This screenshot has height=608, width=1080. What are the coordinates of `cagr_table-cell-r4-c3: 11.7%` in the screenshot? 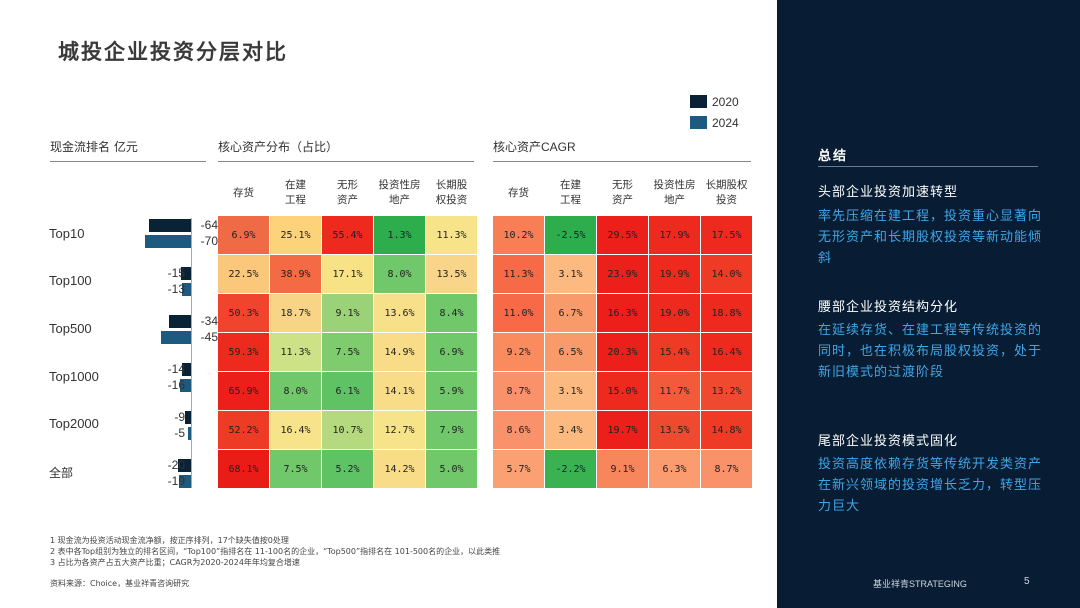 It's located at (674, 391).